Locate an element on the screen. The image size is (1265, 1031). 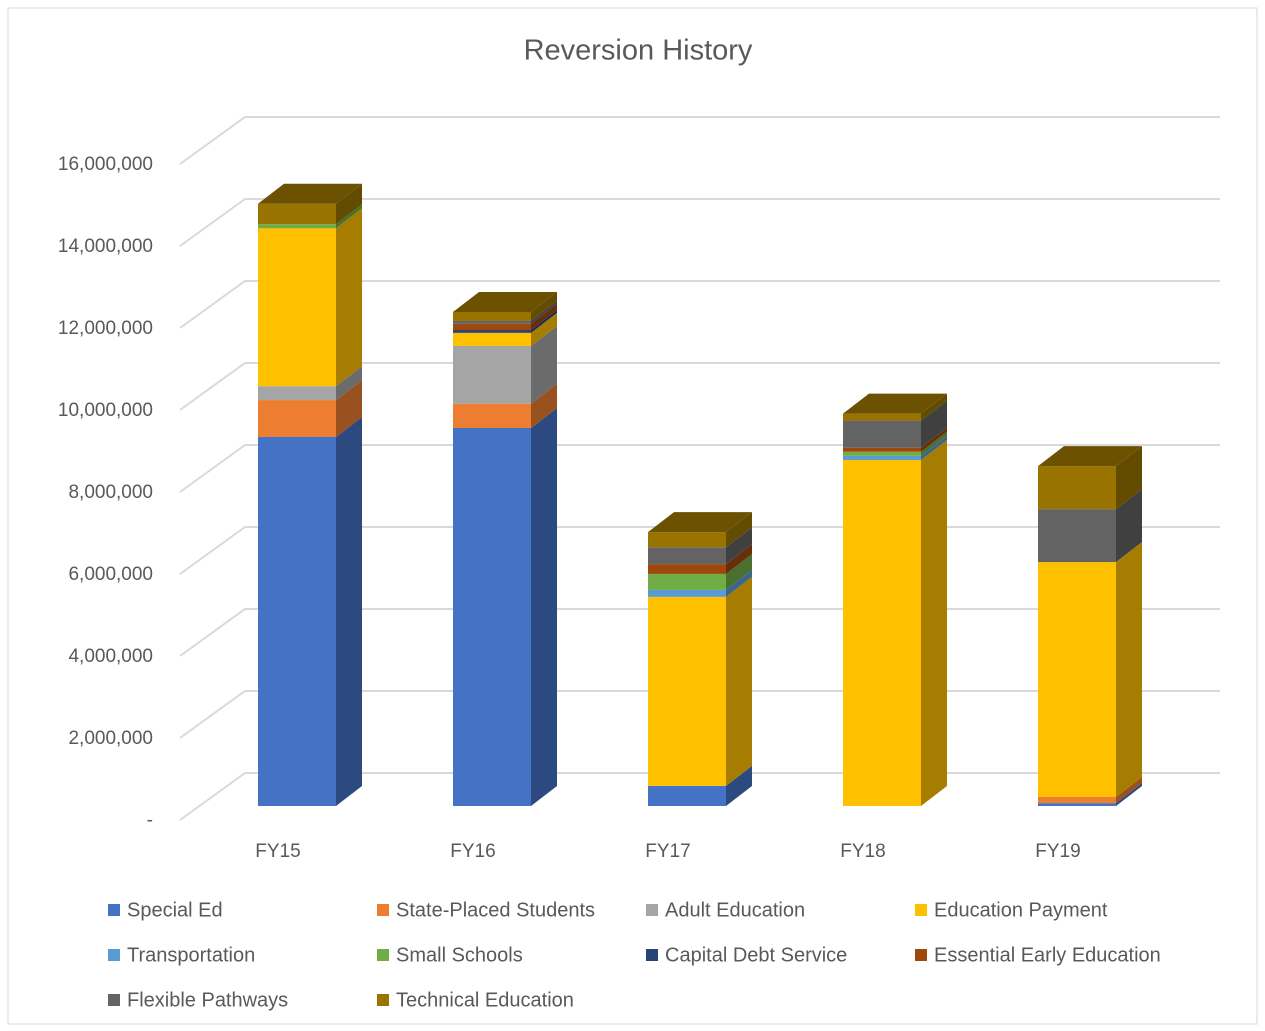
legend-label: Education Payment is located at coordinates (1021, 910).